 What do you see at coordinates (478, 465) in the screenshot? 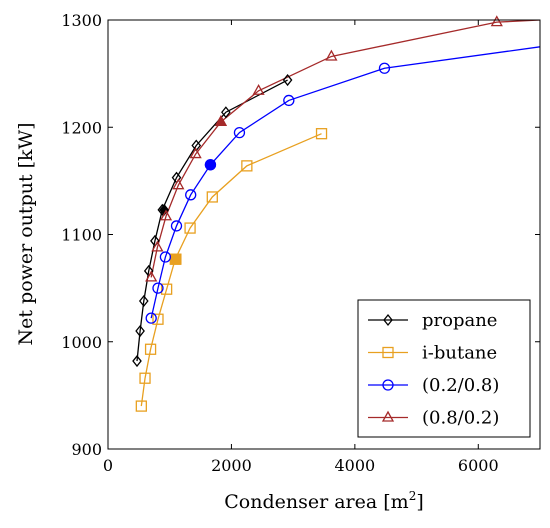
I see `x-tick-label: 6000` at bounding box center [478, 465].